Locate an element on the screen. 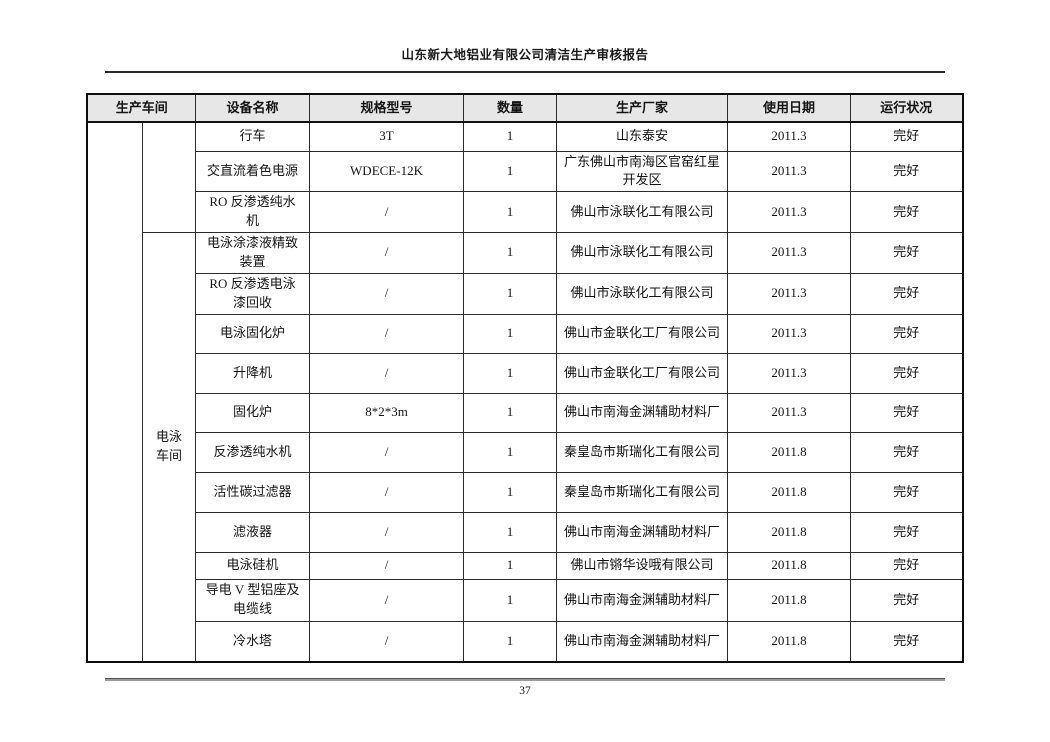 Image resolution: width=1050 pixels, height=742 pixels. col-header-equipment-name: 设备名称 is located at coordinates (252, 108).